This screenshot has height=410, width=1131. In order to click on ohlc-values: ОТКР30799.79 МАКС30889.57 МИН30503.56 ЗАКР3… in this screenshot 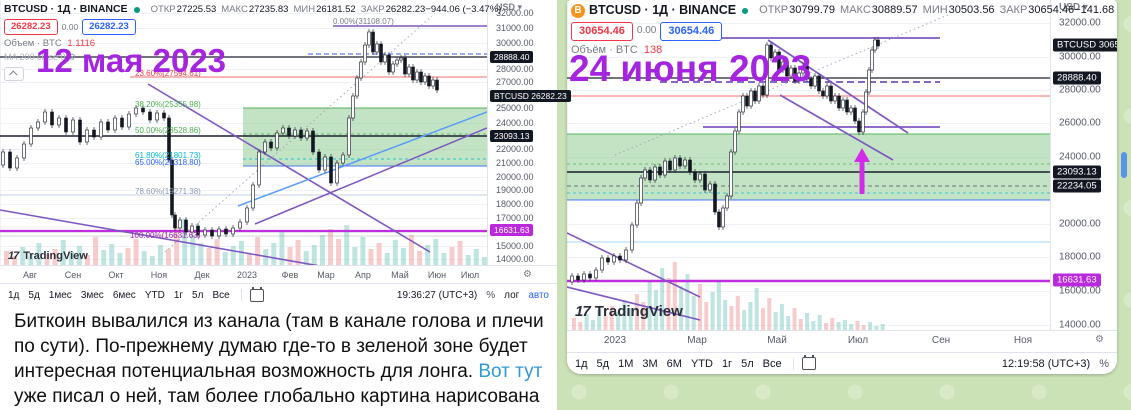, I will do `click(935, 11)`.